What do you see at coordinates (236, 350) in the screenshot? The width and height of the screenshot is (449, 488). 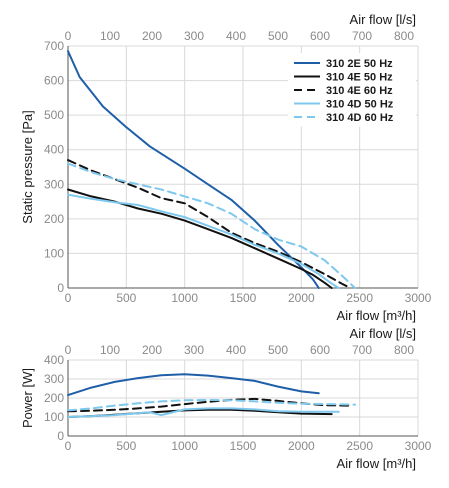 I see `power-x2-tick-label: 400` at bounding box center [236, 350].